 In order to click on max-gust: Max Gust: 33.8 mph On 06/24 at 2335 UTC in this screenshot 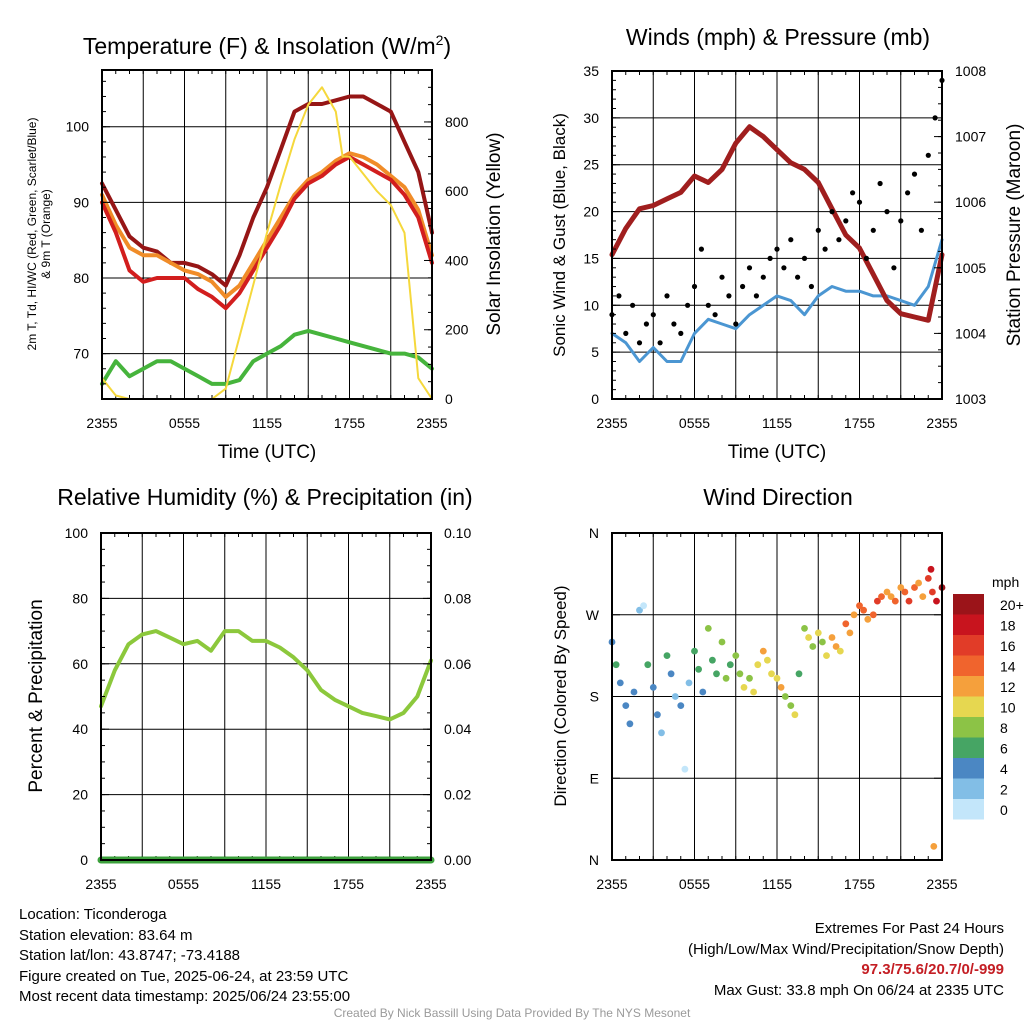, I will do `click(858, 990)`.